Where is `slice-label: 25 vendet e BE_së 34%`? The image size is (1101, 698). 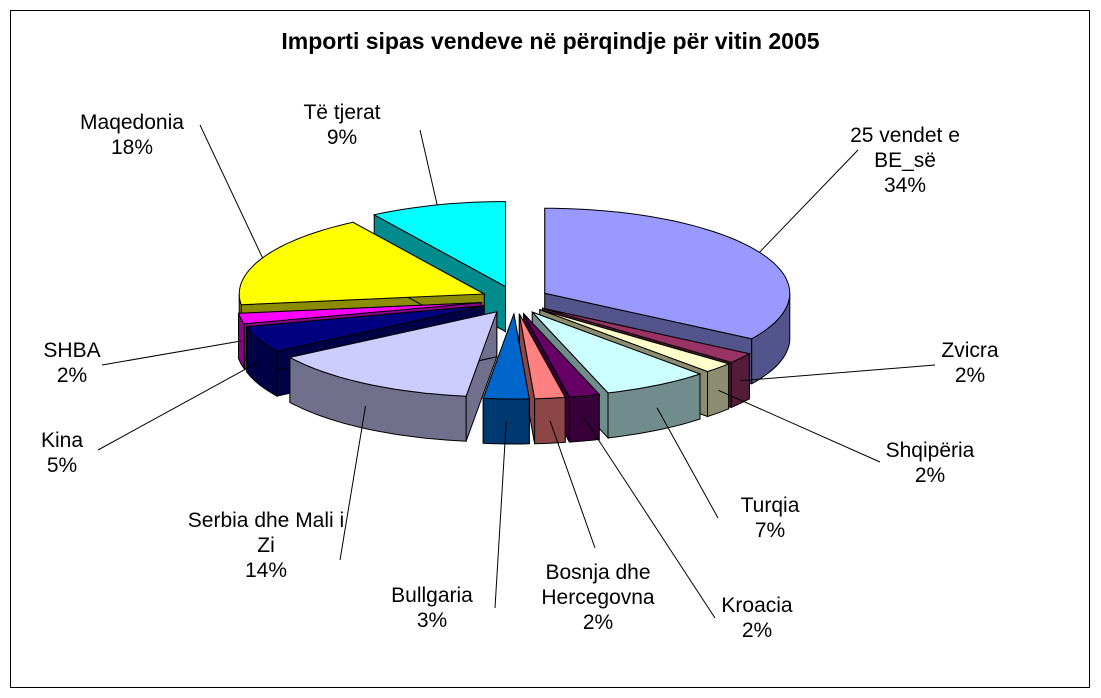 slice-label: 25 vendet e BE_së 34% is located at coordinates (905, 160).